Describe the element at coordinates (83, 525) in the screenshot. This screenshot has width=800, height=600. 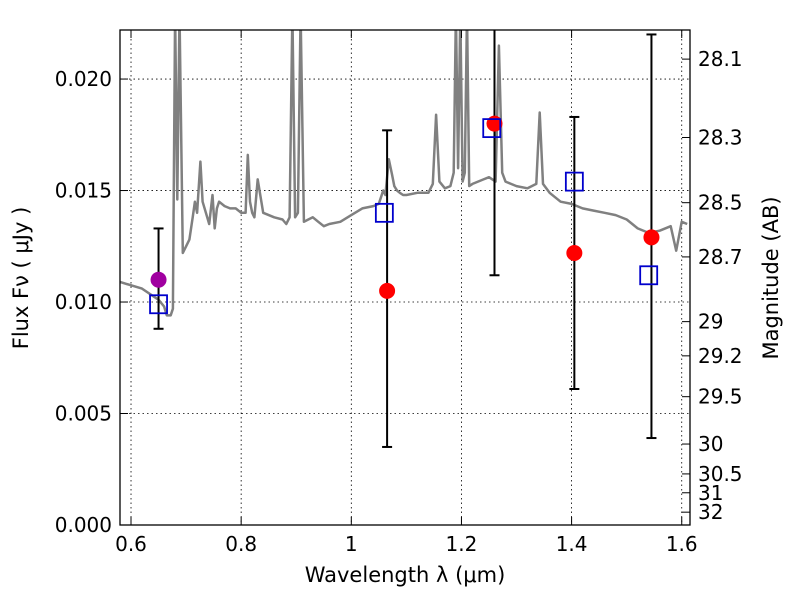
I see `y-tick-label: 0.000` at that location.